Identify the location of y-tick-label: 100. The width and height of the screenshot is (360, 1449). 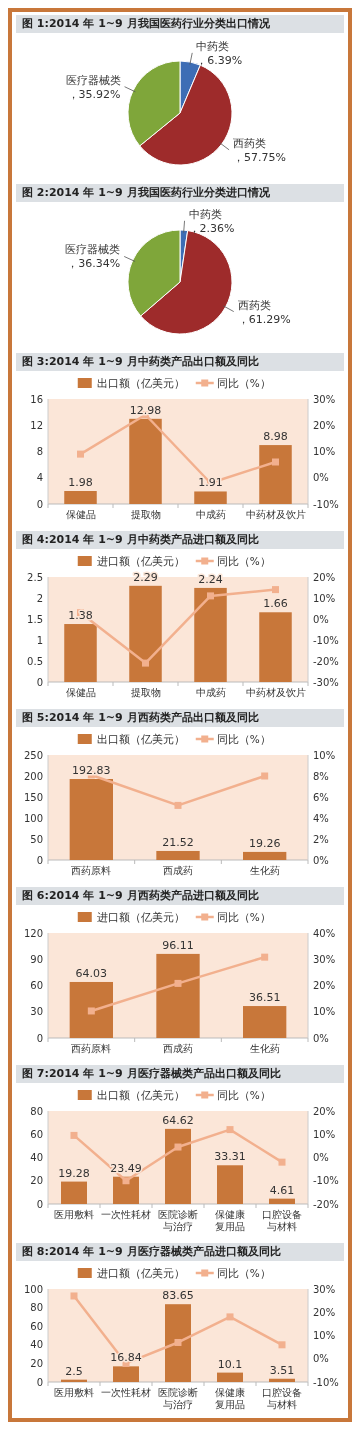
(33, 1289).